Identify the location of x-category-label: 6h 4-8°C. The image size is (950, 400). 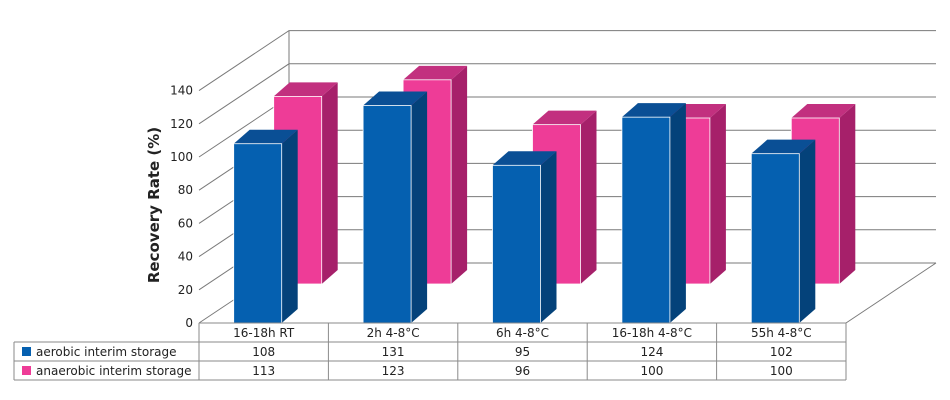
(522, 333).